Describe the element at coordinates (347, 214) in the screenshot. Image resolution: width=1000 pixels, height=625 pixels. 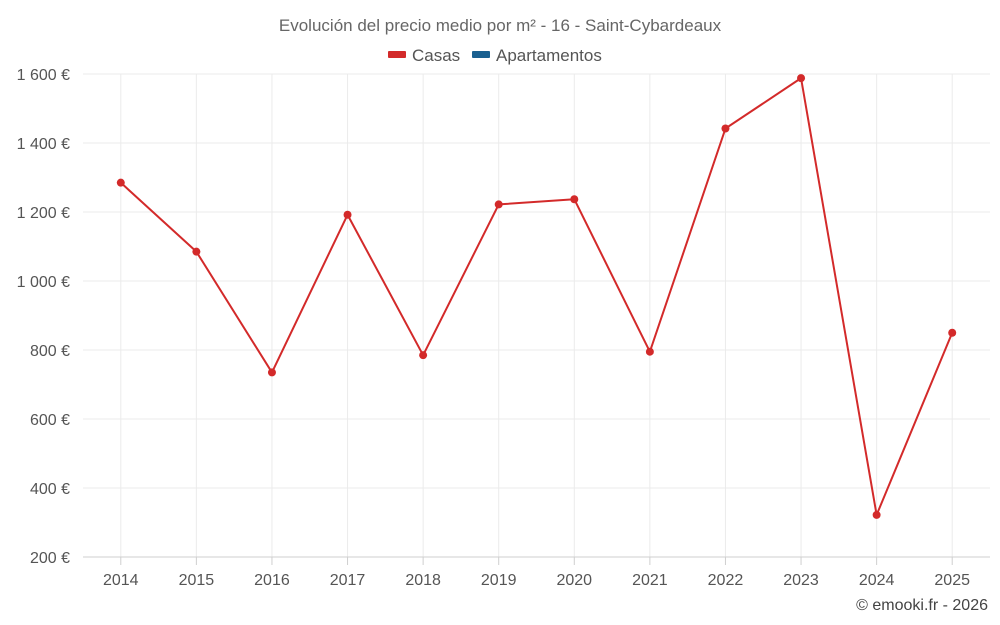
I see `data-point-2017` at that location.